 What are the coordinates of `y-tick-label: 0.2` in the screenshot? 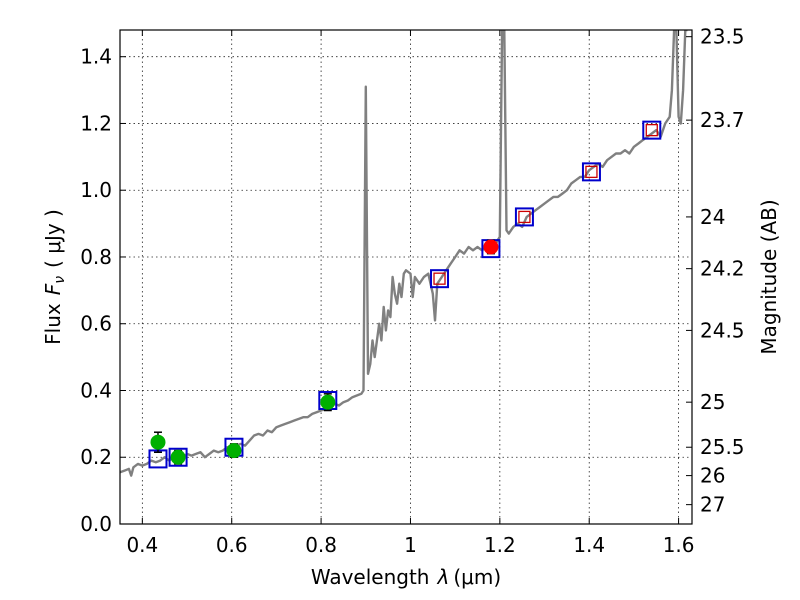 It's located at (96, 457).